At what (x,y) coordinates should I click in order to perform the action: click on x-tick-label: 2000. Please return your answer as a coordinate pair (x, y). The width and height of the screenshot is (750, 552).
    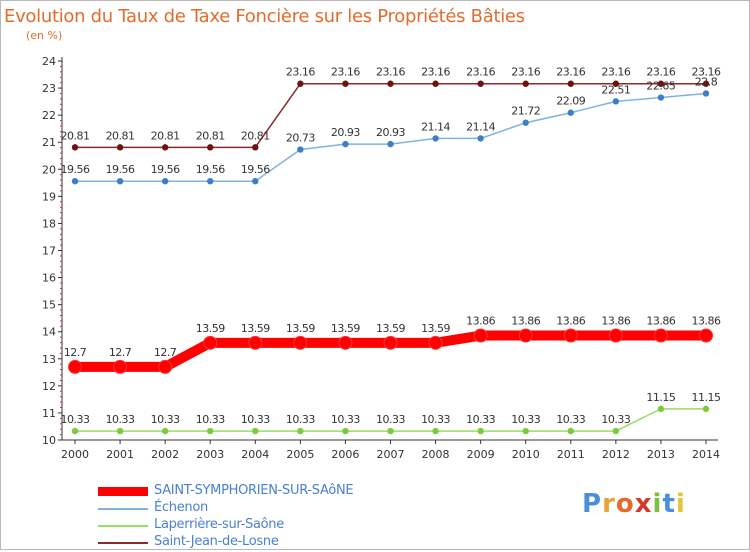
    Looking at the image, I should click on (75, 454).